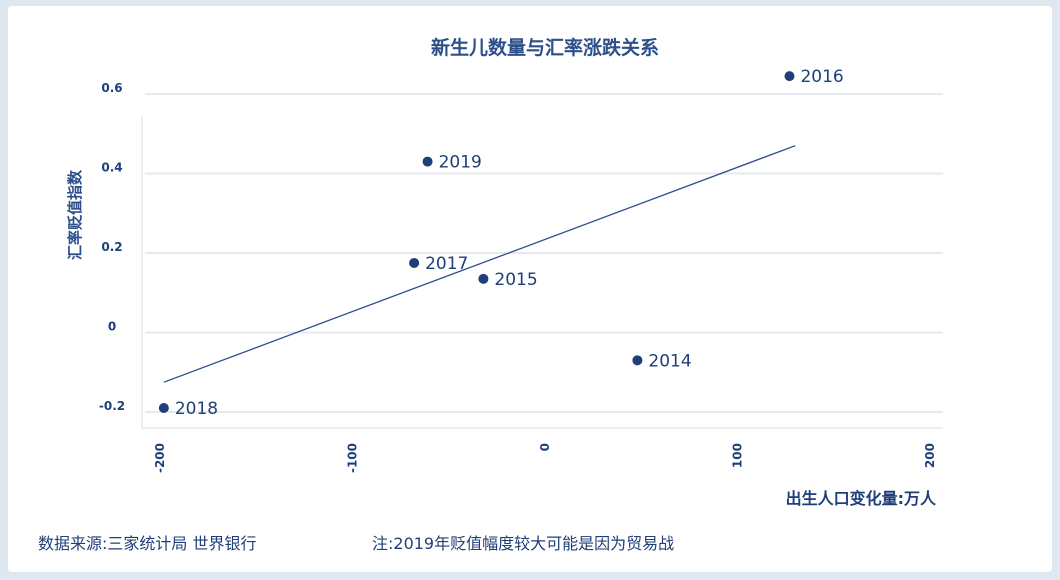 Image resolution: width=1060 pixels, height=580 pixels. Describe the element at coordinates (483, 278) in the screenshot. I see `data-point-2015` at that location.